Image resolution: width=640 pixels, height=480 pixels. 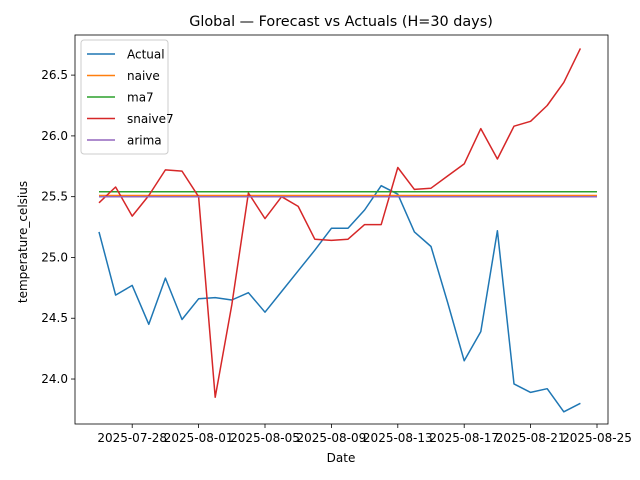 I want to click on x-tick-label: 2025-08-21, so click(x=531, y=438).